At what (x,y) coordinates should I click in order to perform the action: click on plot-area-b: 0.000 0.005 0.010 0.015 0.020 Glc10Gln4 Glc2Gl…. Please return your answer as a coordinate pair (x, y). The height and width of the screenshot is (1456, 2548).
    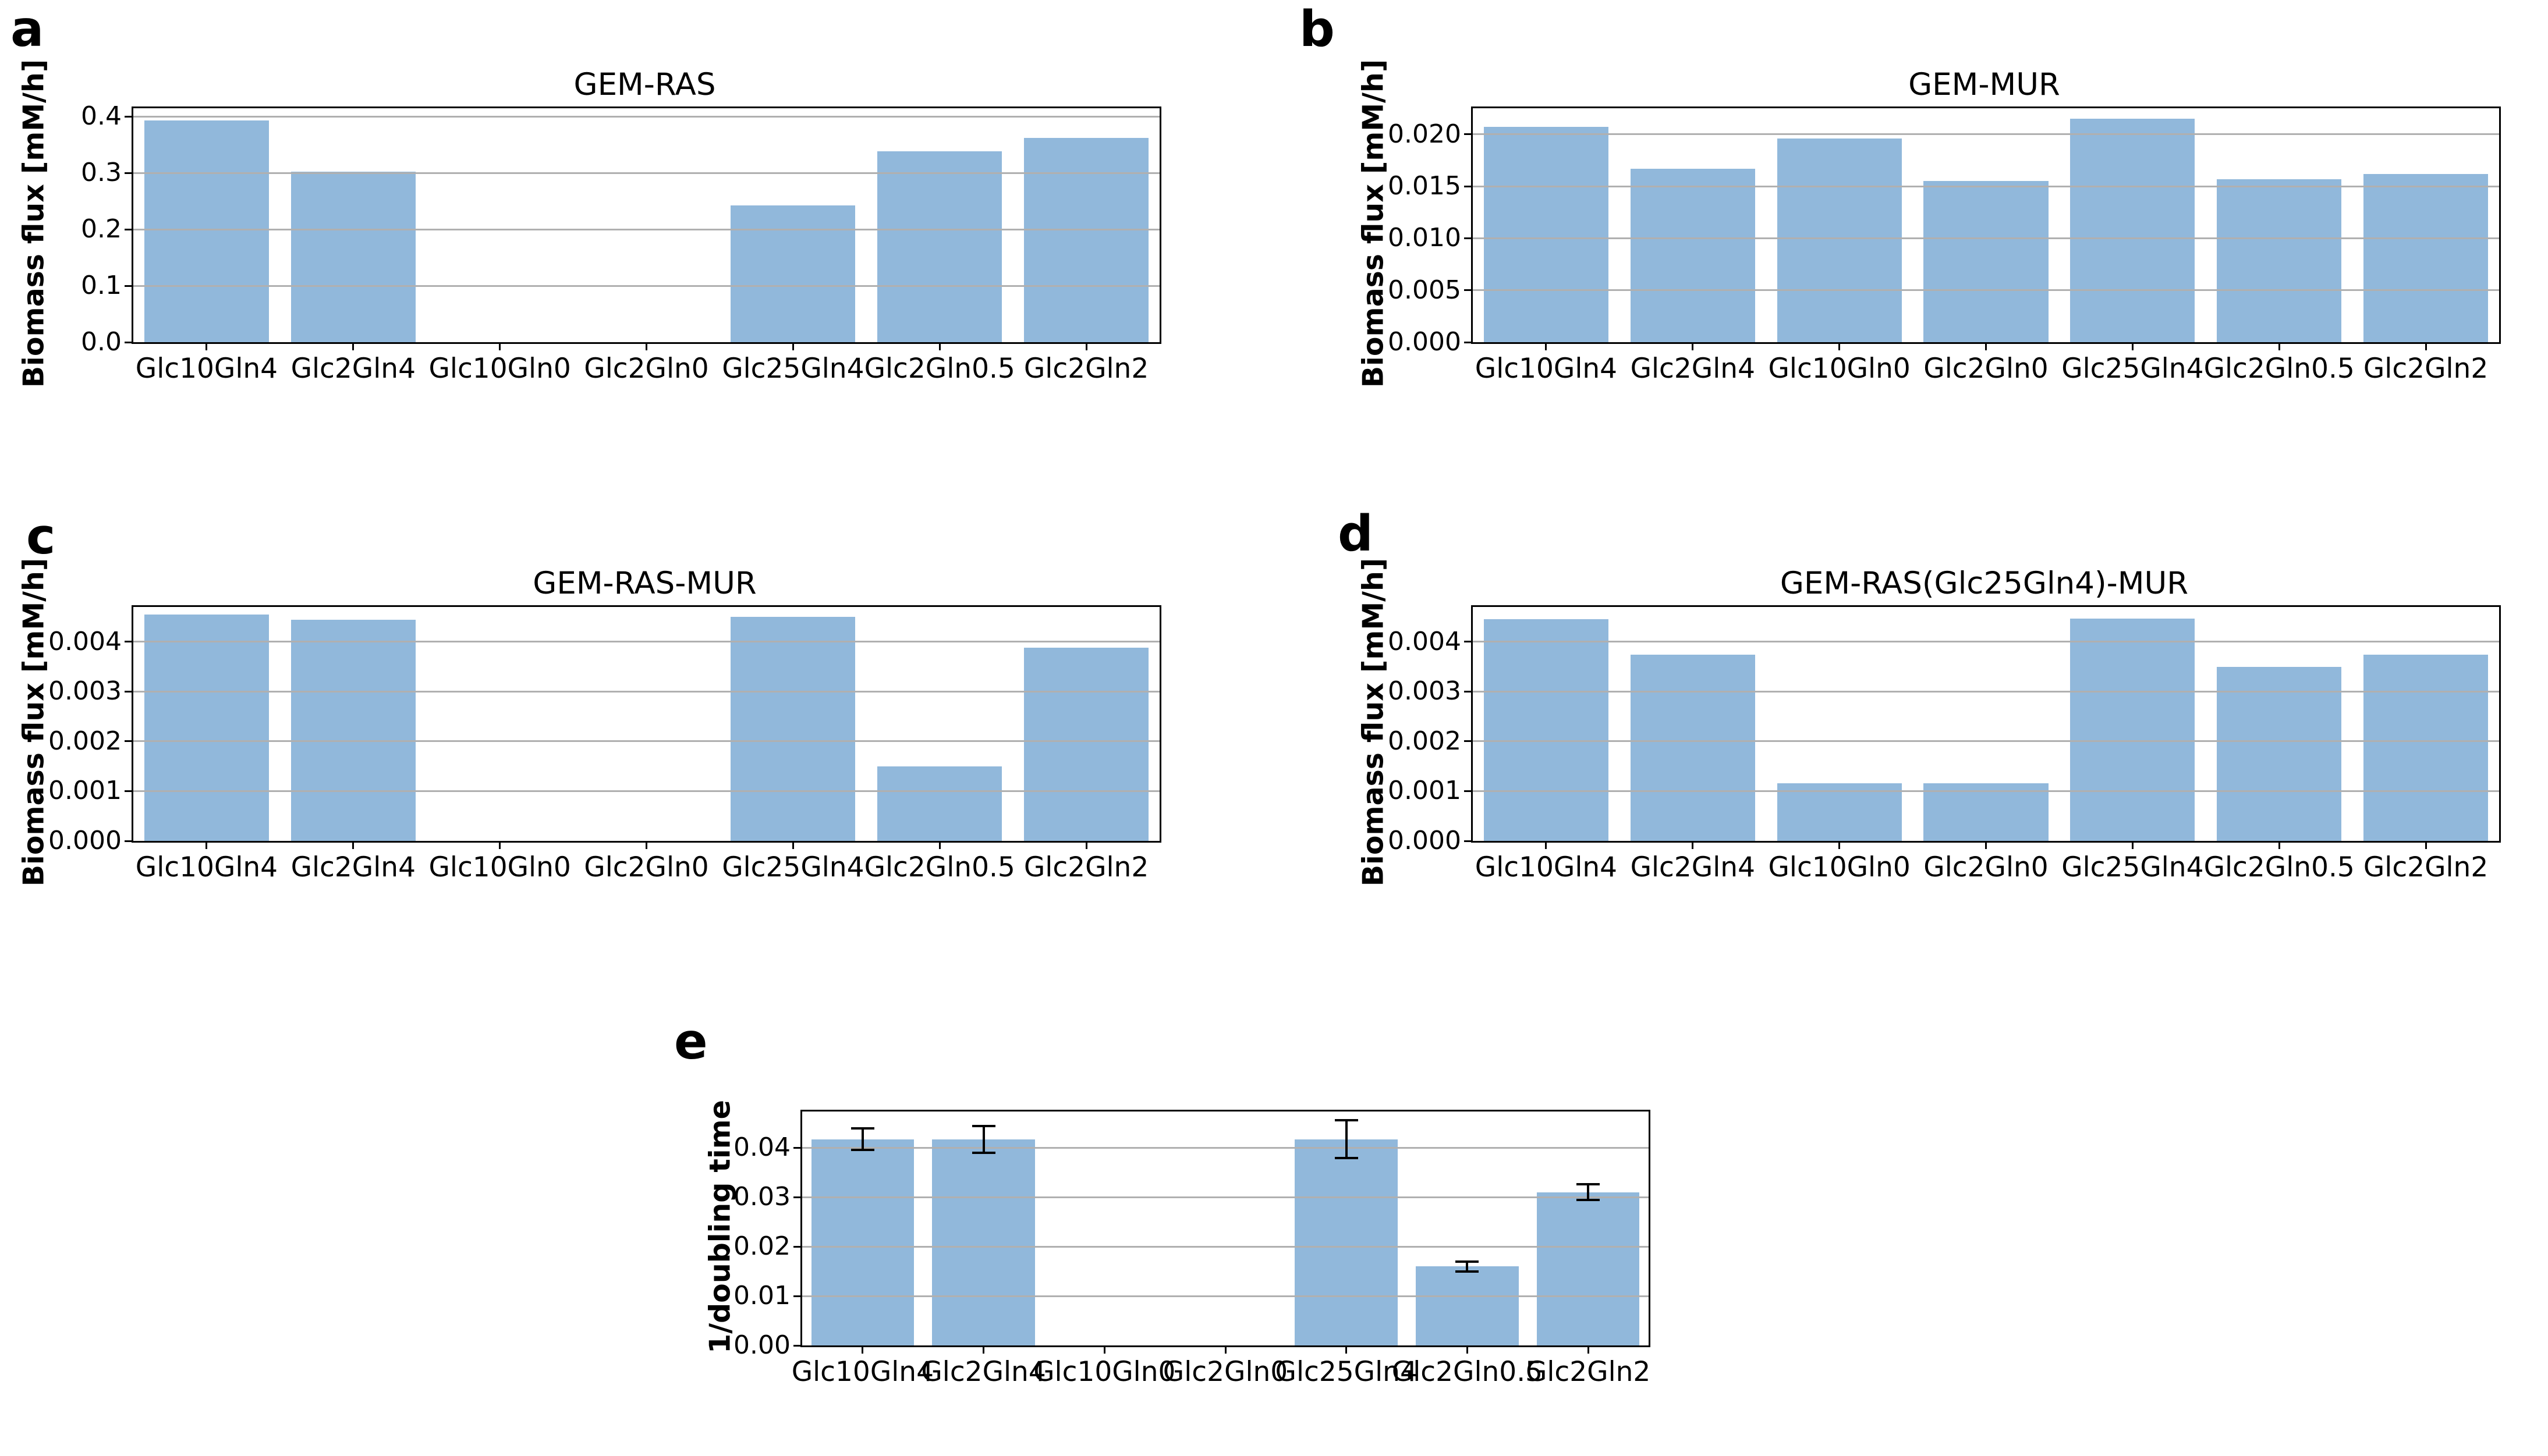
    Looking at the image, I should click on (1944, 245).